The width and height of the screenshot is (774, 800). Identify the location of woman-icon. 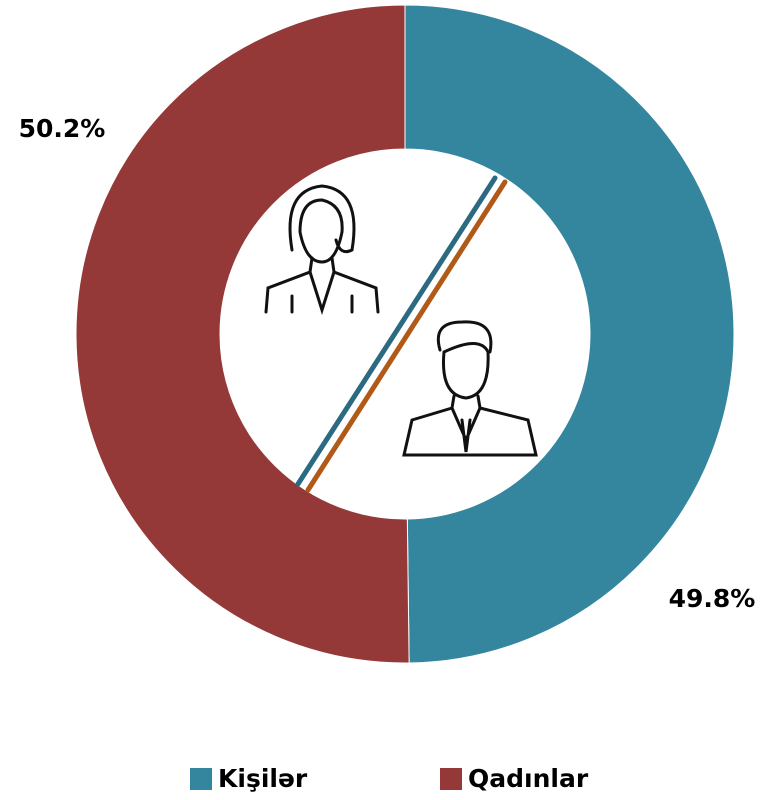
(322, 249).